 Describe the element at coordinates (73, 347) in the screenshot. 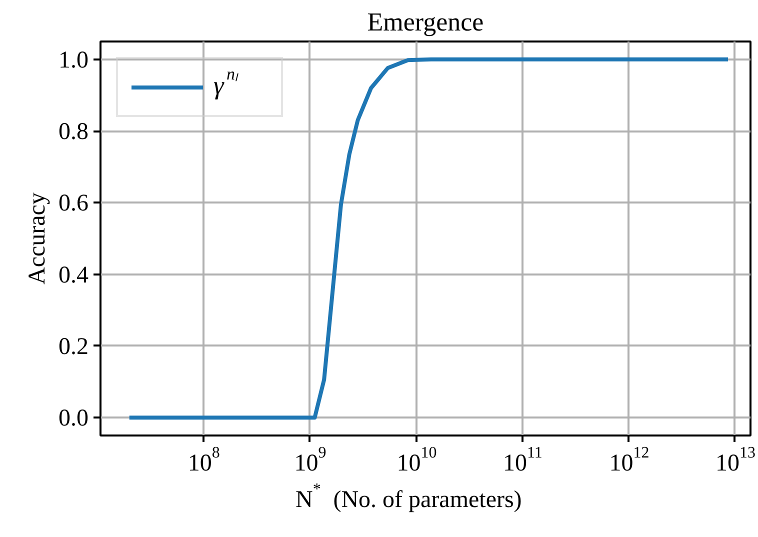

I see `y-tick-label: 0.2` at that location.